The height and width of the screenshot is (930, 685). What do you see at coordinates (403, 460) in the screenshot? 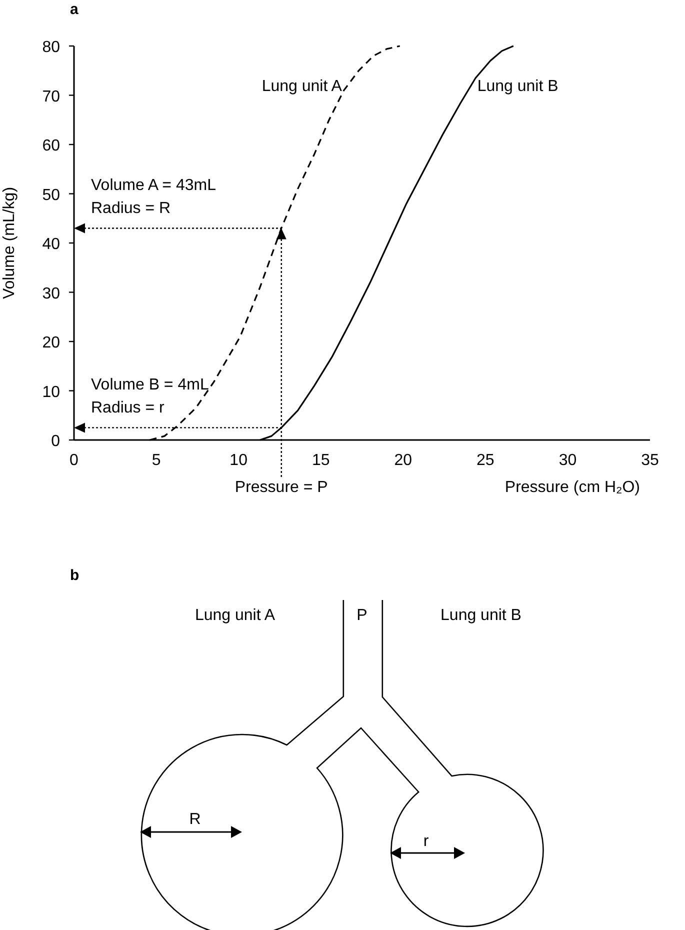
I see `x-tick-label: 20` at bounding box center [403, 460].